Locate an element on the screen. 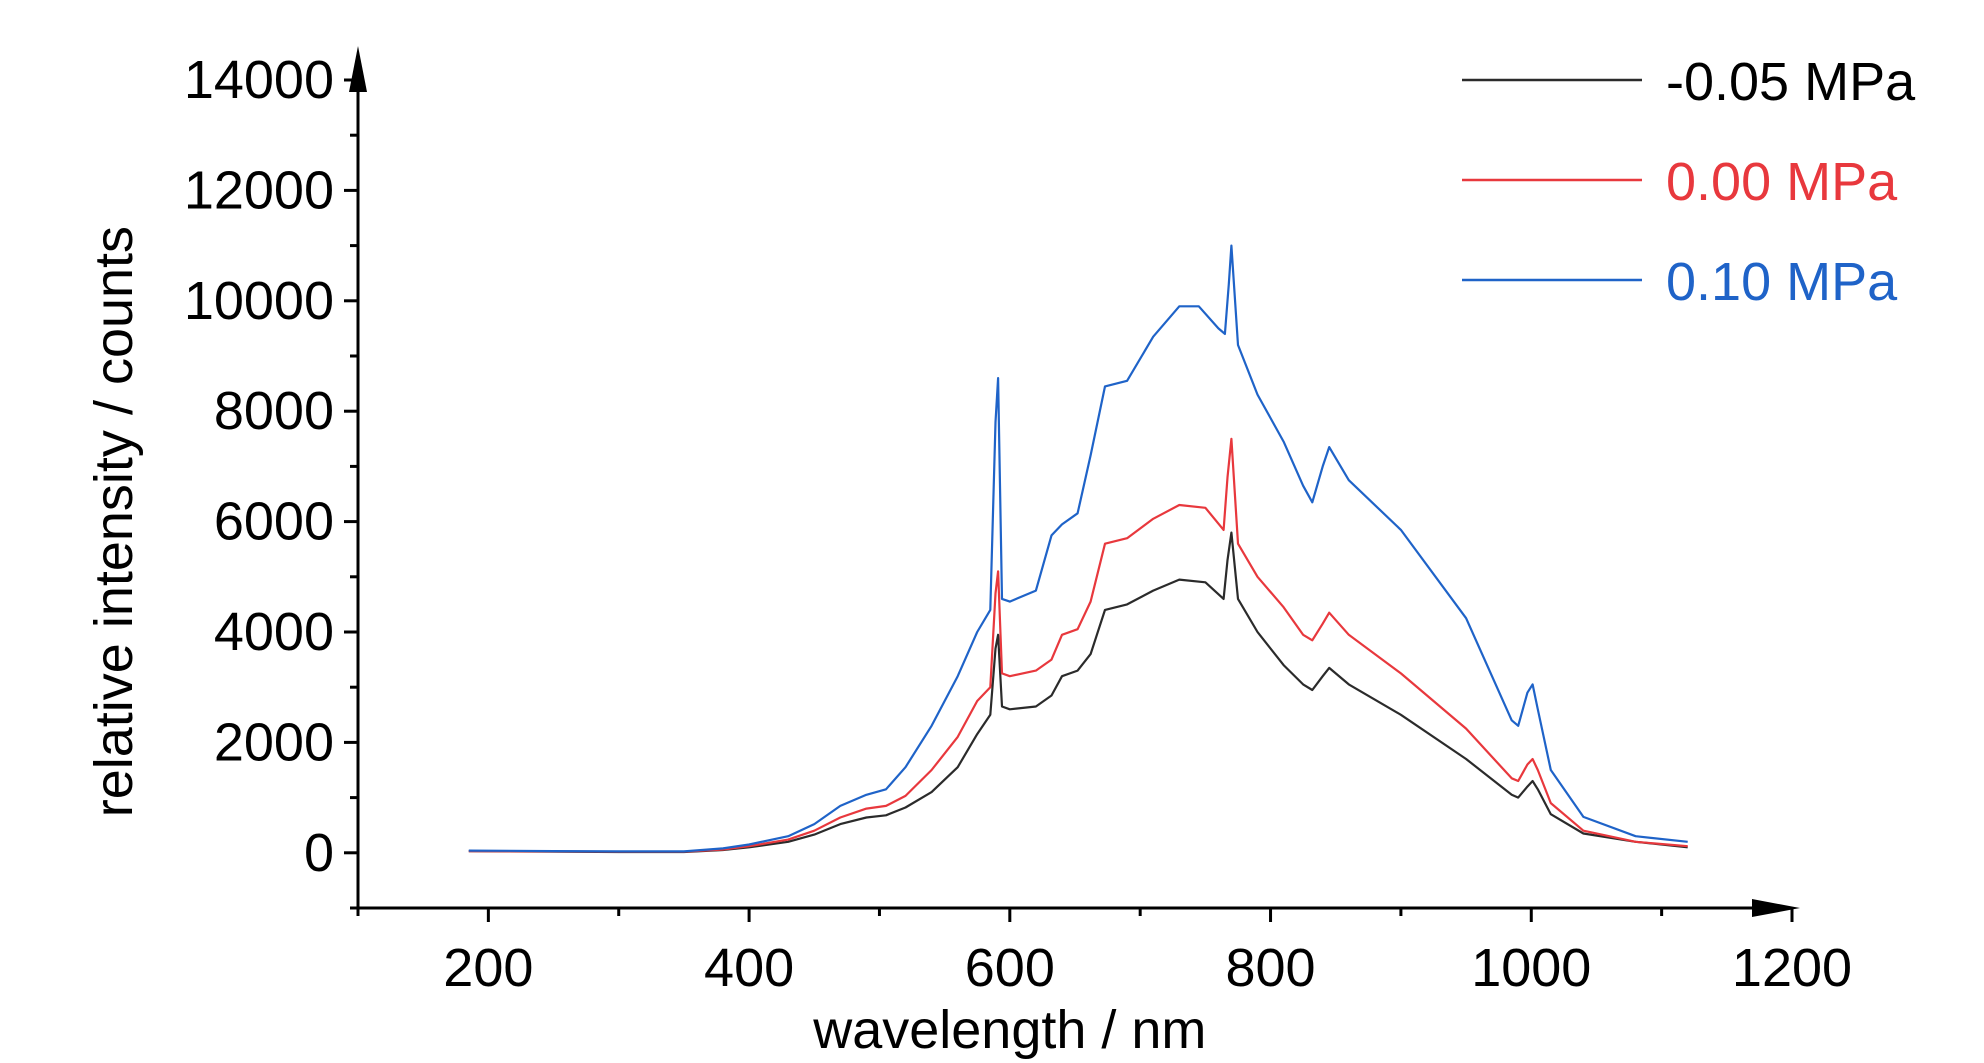 This screenshot has width=1984, height=1063. y-tick-label: 4000 is located at coordinates (274, 632).